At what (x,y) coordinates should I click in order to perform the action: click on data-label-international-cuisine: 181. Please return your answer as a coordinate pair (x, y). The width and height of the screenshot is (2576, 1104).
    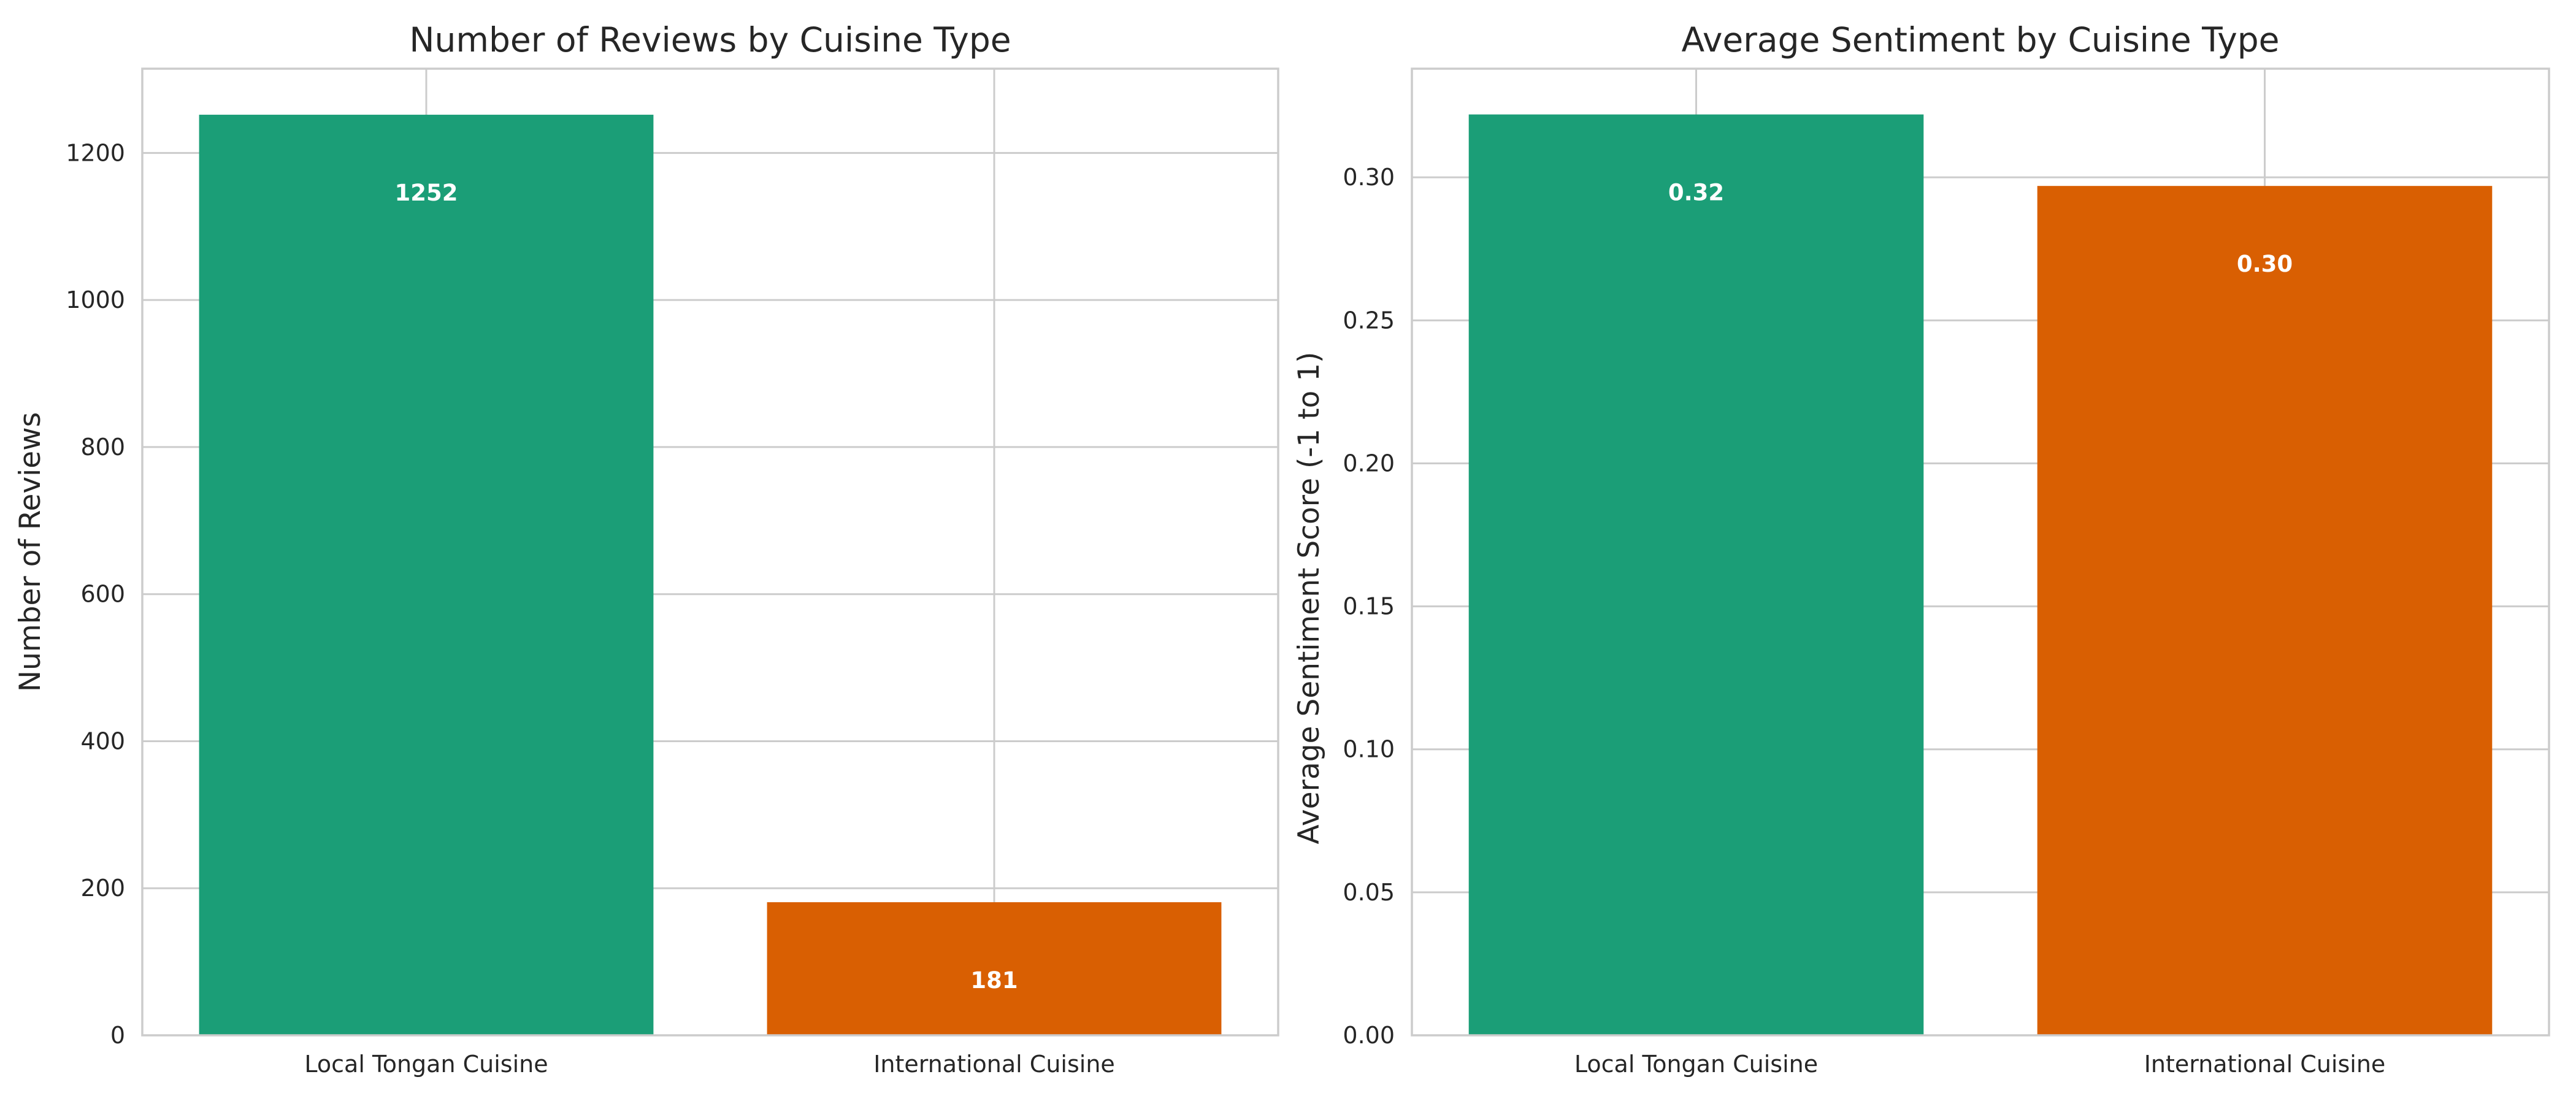
    Looking at the image, I should click on (994, 980).